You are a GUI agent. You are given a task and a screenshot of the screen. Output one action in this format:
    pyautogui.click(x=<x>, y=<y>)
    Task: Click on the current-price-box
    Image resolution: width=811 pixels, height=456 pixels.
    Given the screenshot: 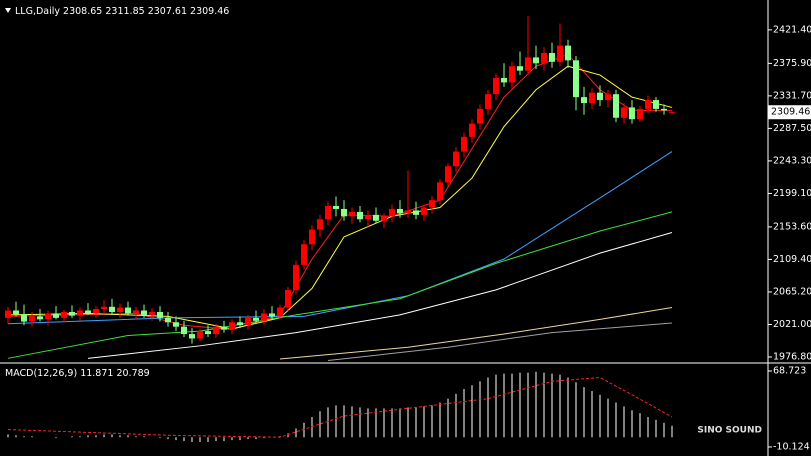 What is the action you would take?
    pyautogui.click(x=789, y=112)
    